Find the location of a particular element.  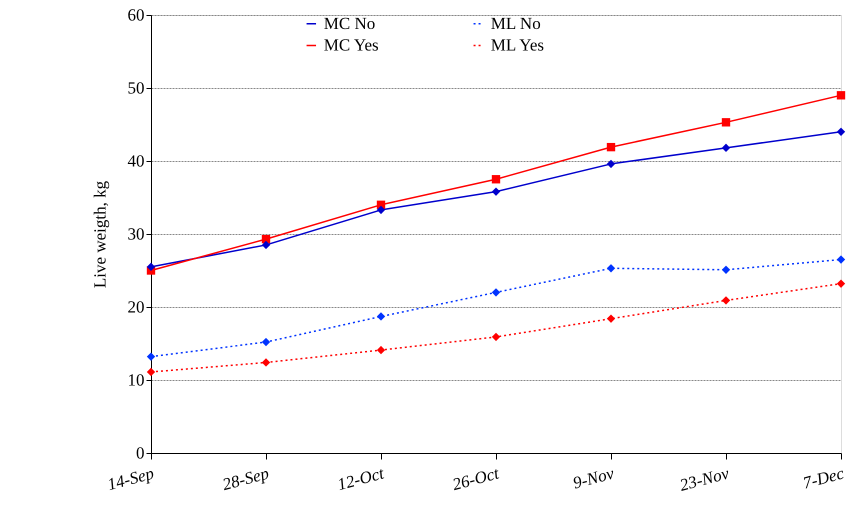

y-axis-title: Live weigth, kg is located at coordinates (100, 234).